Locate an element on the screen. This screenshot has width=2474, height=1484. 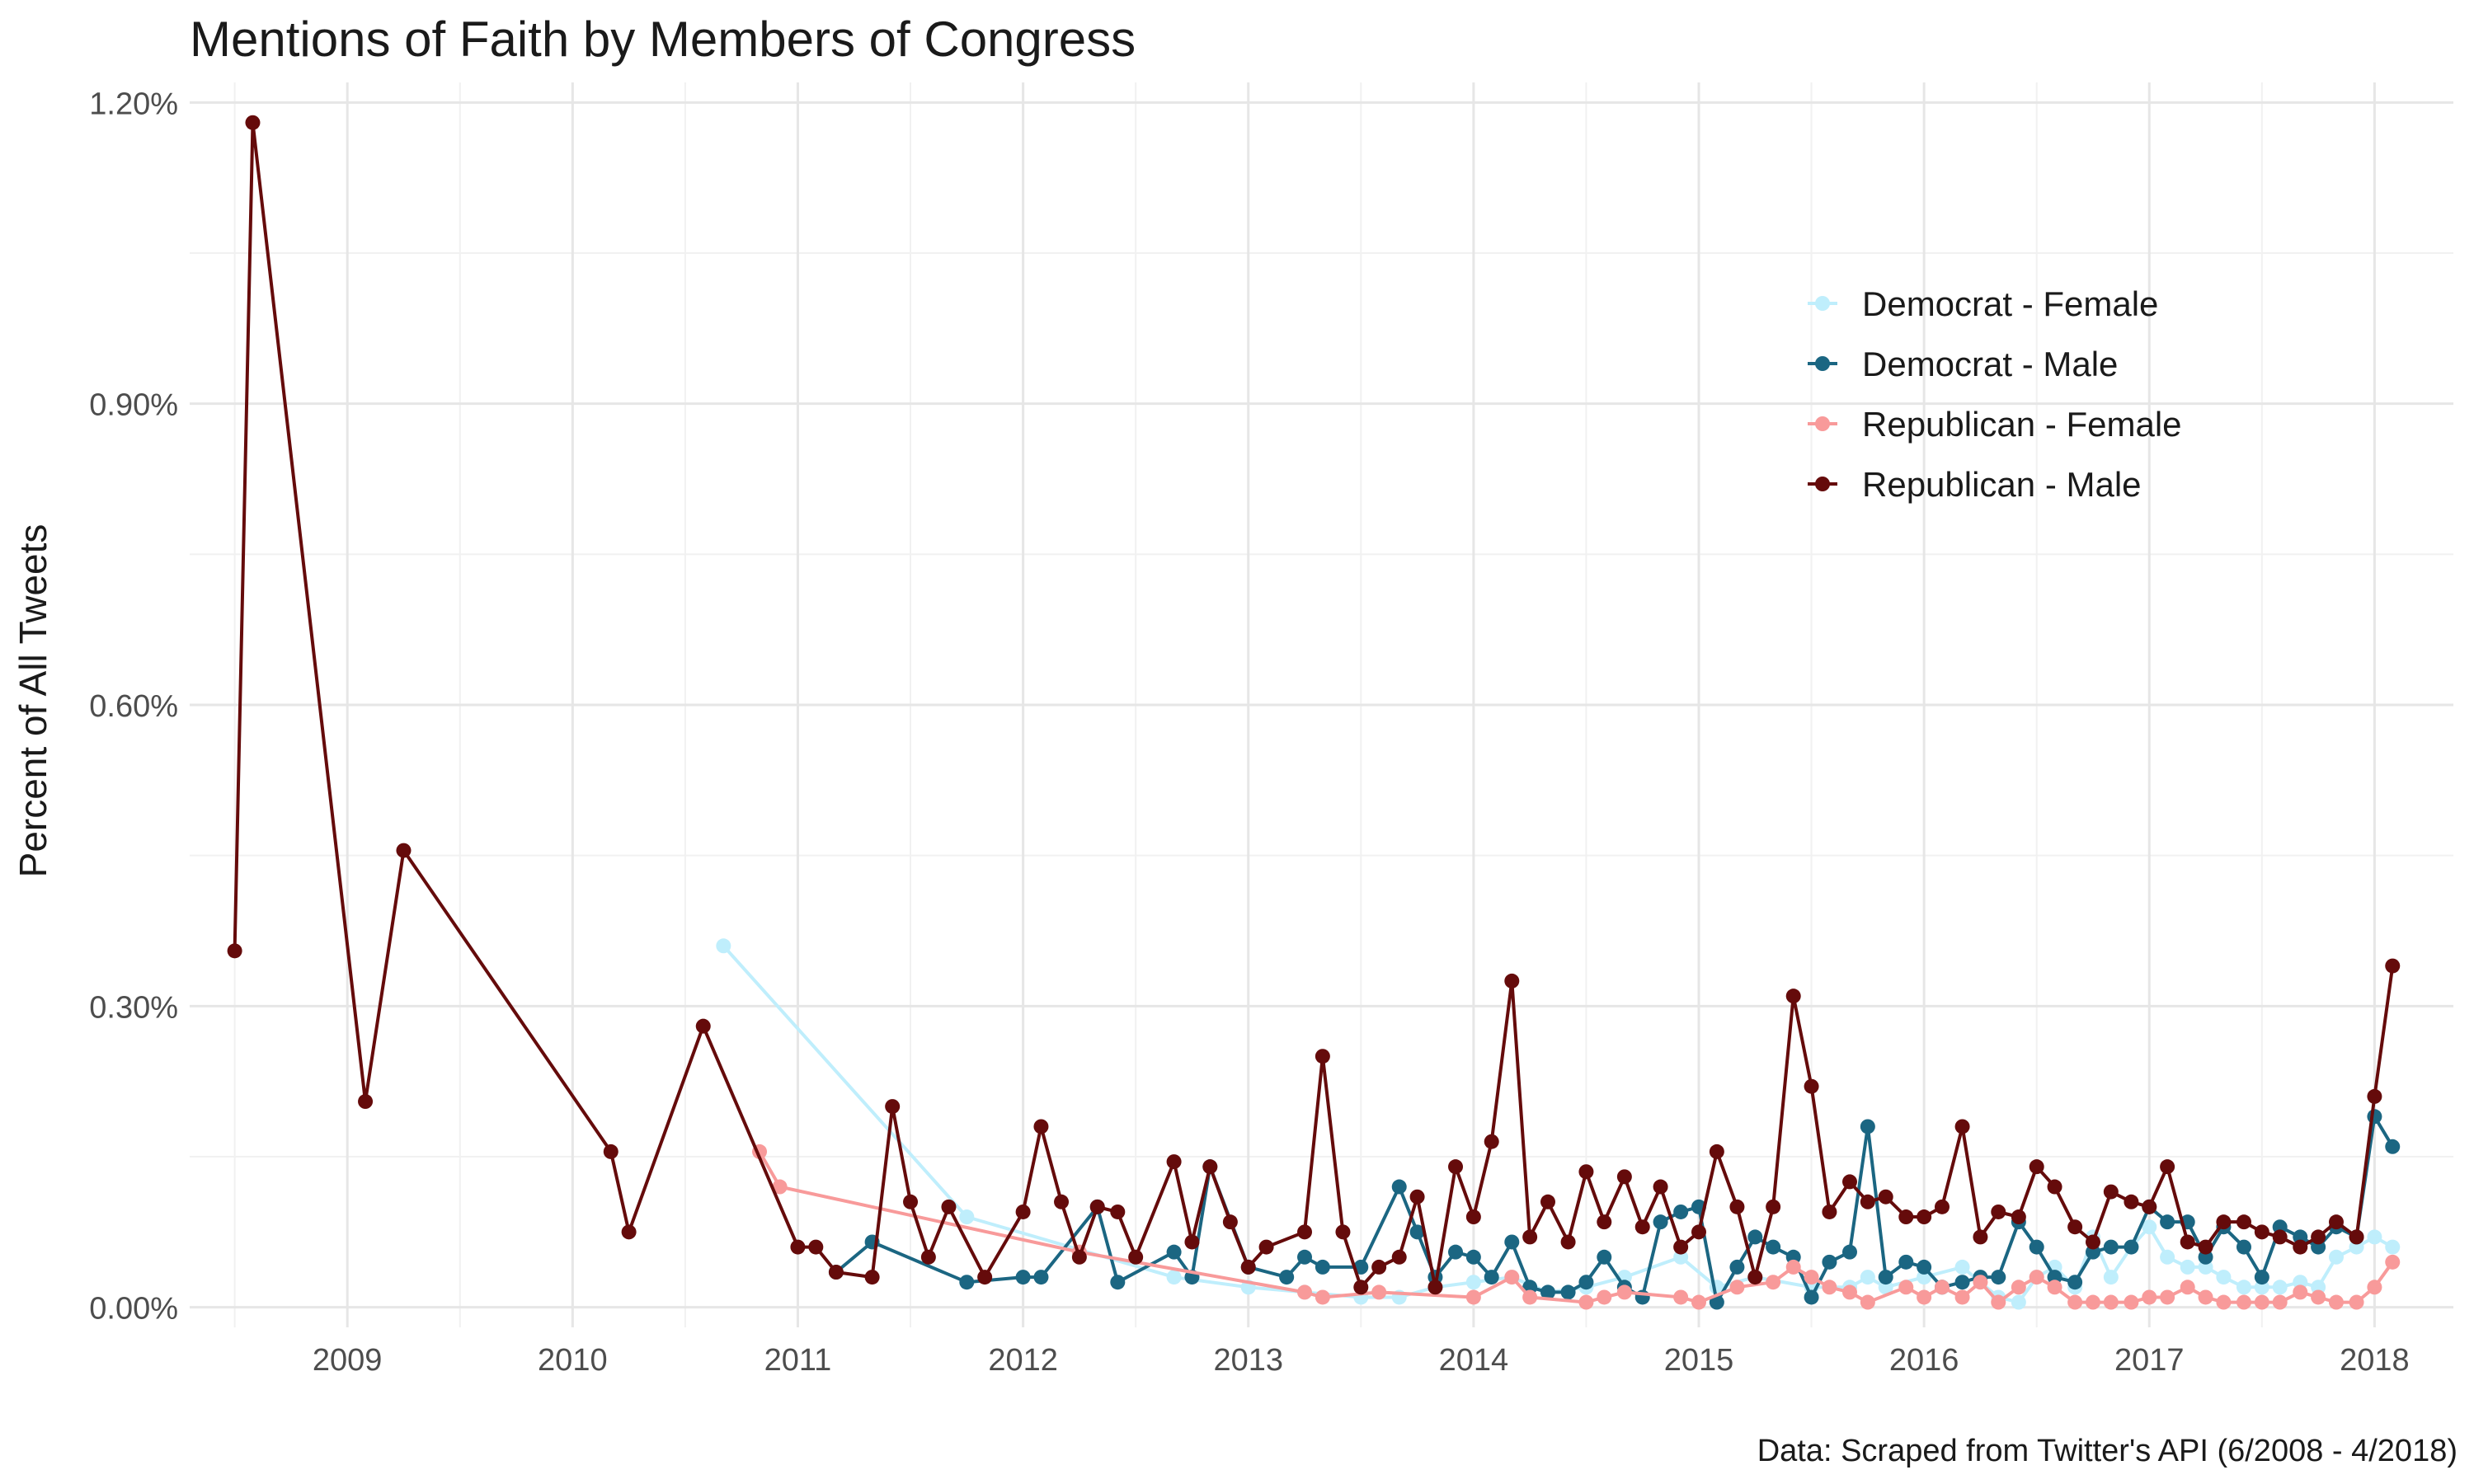
x-tick-label: 2016 is located at coordinates (1924, 1360).